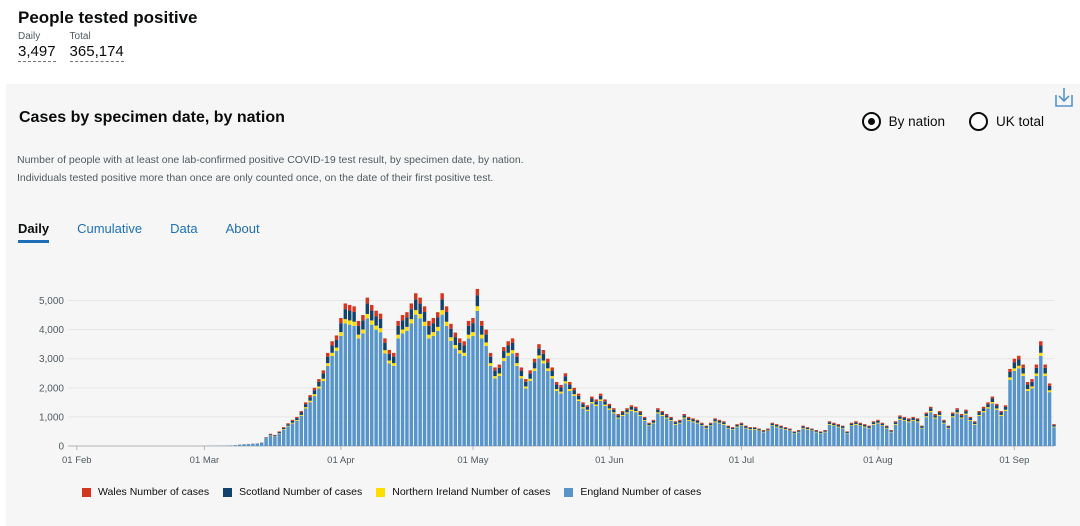  Describe the element at coordinates (632, 492) in the screenshot. I see `legend-england: England Number of cases` at that location.